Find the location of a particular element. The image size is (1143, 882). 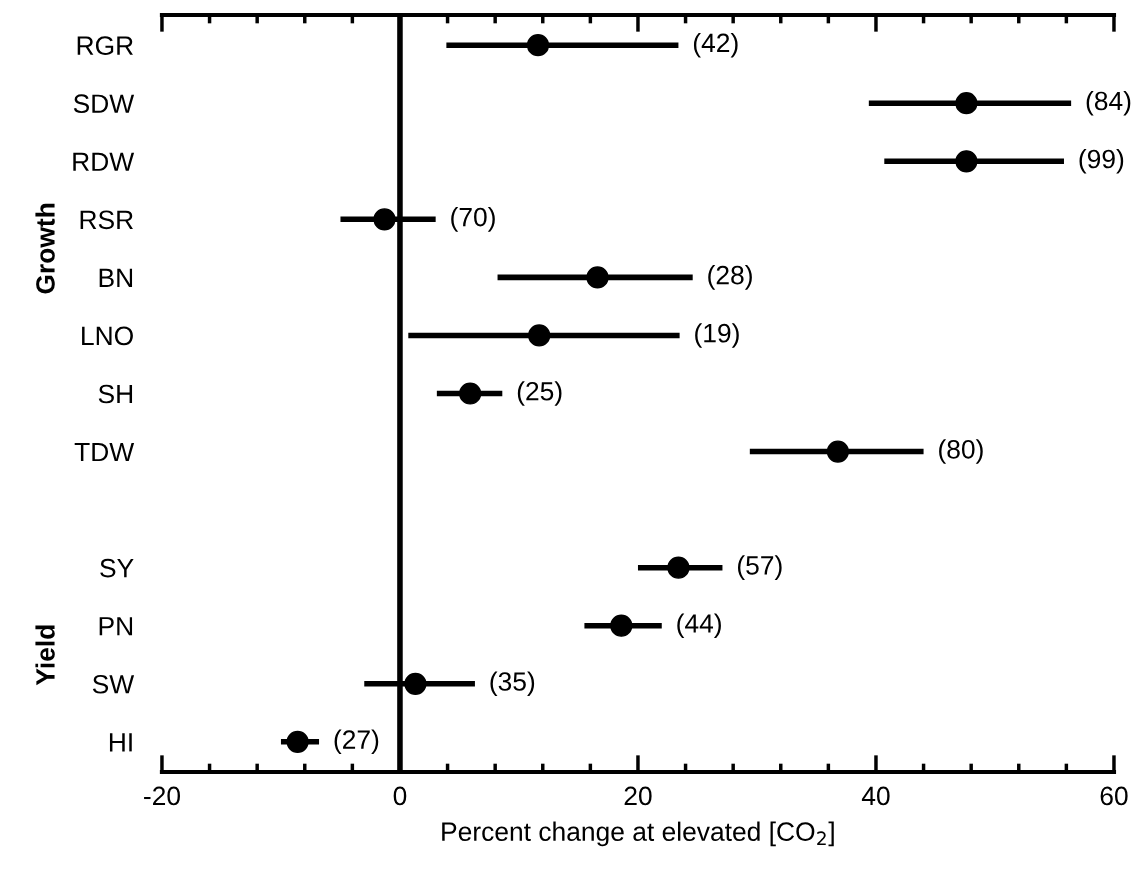

y-tick-label: SDW is located at coordinates (104, 104).